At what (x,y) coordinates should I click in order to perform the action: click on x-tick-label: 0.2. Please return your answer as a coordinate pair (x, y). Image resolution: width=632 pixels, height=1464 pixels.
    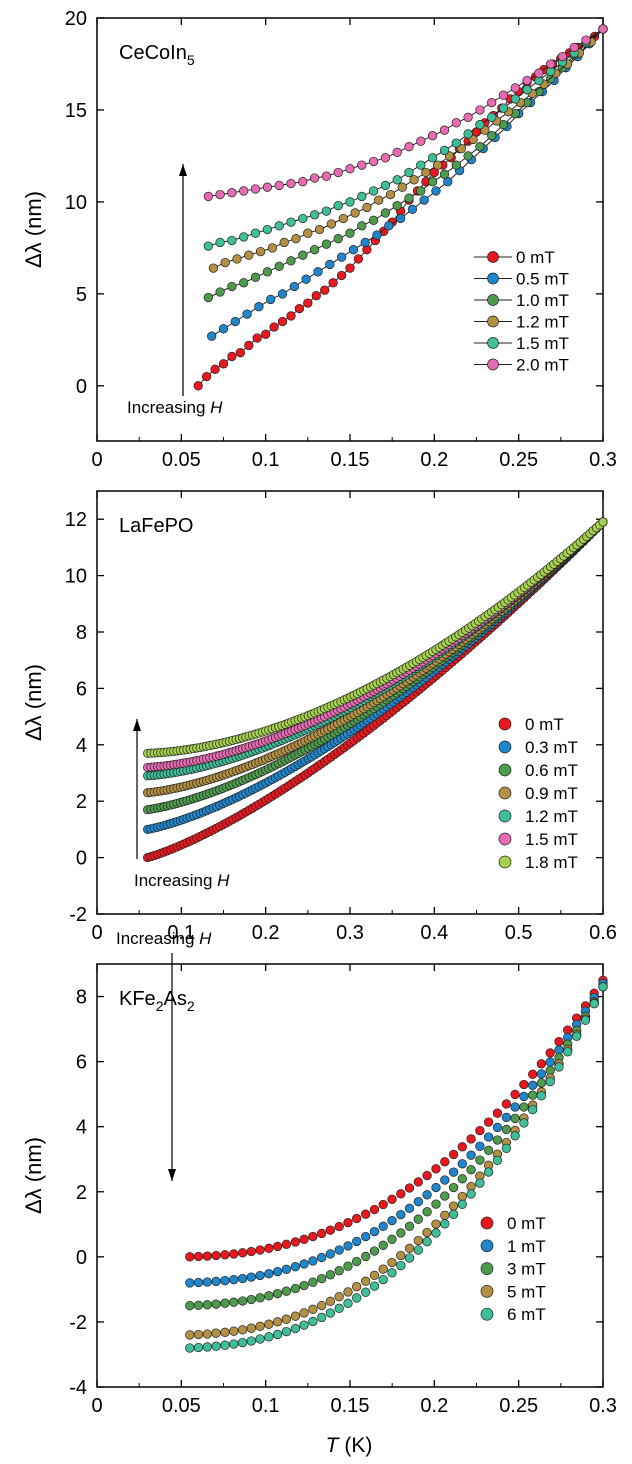
    Looking at the image, I should click on (266, 933).